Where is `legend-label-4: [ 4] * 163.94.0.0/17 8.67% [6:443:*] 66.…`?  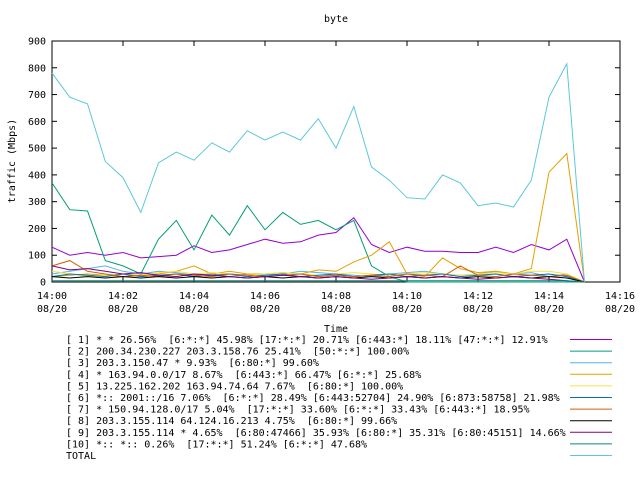 legend-label-4: [ 4] * 163.94.0.0/17 8.67% [6:443:*] 66.… is located at coordinates (243, 375).